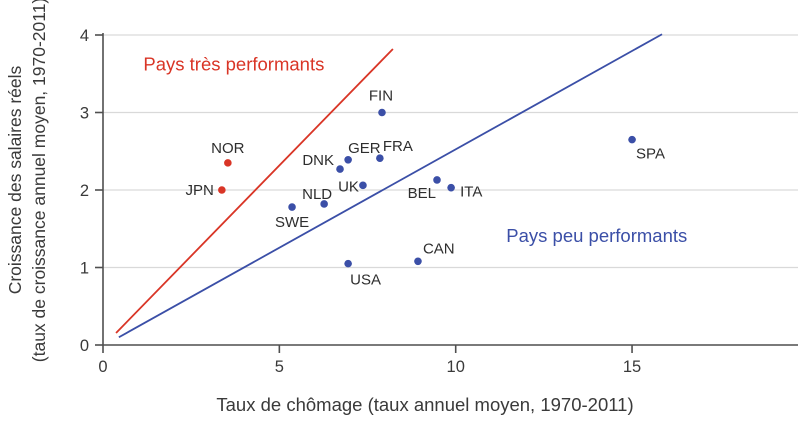 The width and height of the screenshot is (810, 429). I want to click on data-point-label-NOR: NOR, so click(228, 148).